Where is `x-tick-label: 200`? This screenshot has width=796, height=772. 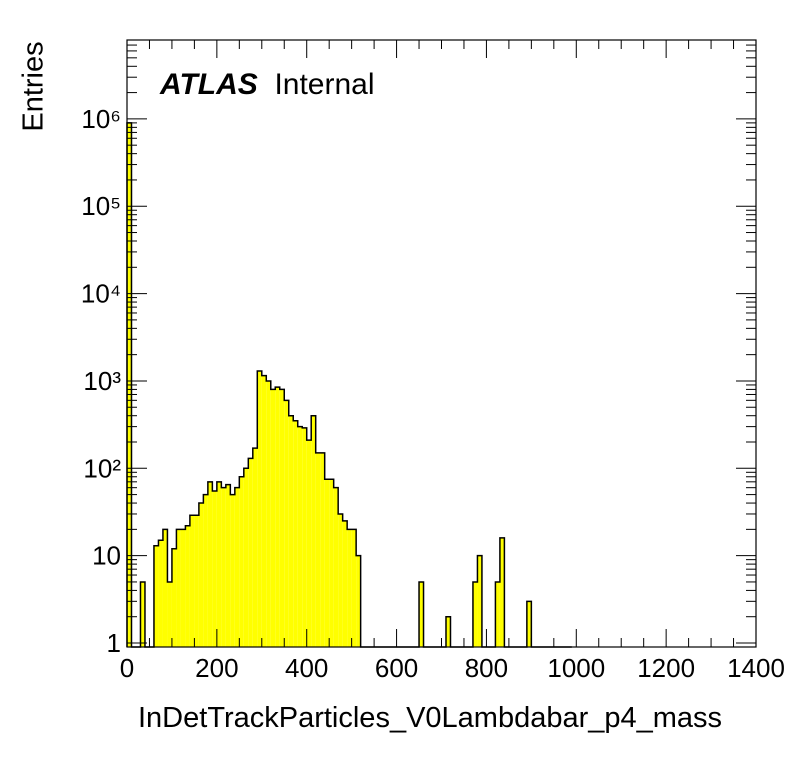 x-tick-label: 200 is located at coordinates (216, 668).